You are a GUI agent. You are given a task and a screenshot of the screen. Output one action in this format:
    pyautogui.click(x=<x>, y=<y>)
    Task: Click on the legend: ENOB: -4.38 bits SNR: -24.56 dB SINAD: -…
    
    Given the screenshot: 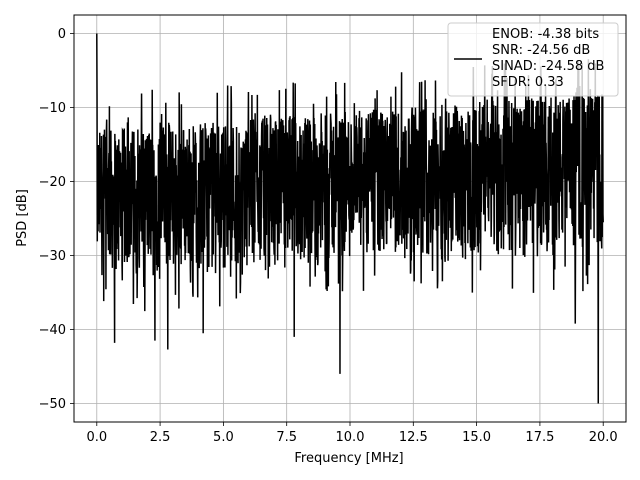 What is the action you would take?
    pyautogui.click(x=533, y=59)
    